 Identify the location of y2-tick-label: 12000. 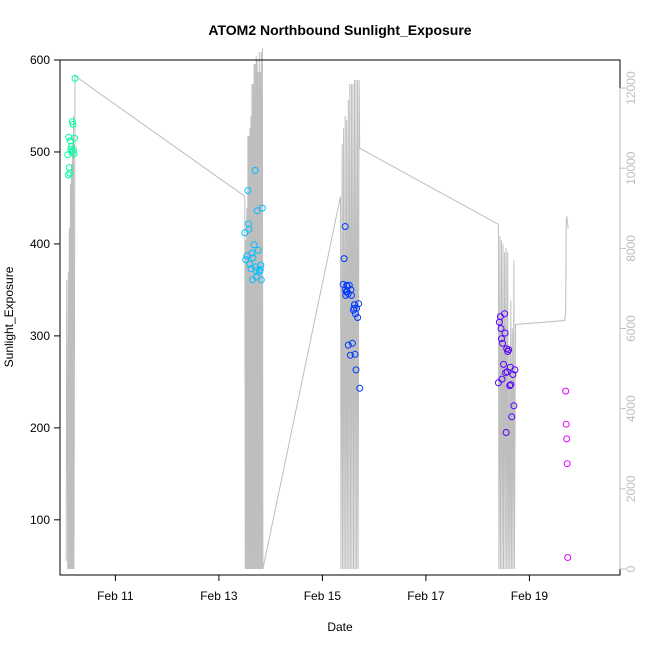
(631, 88).